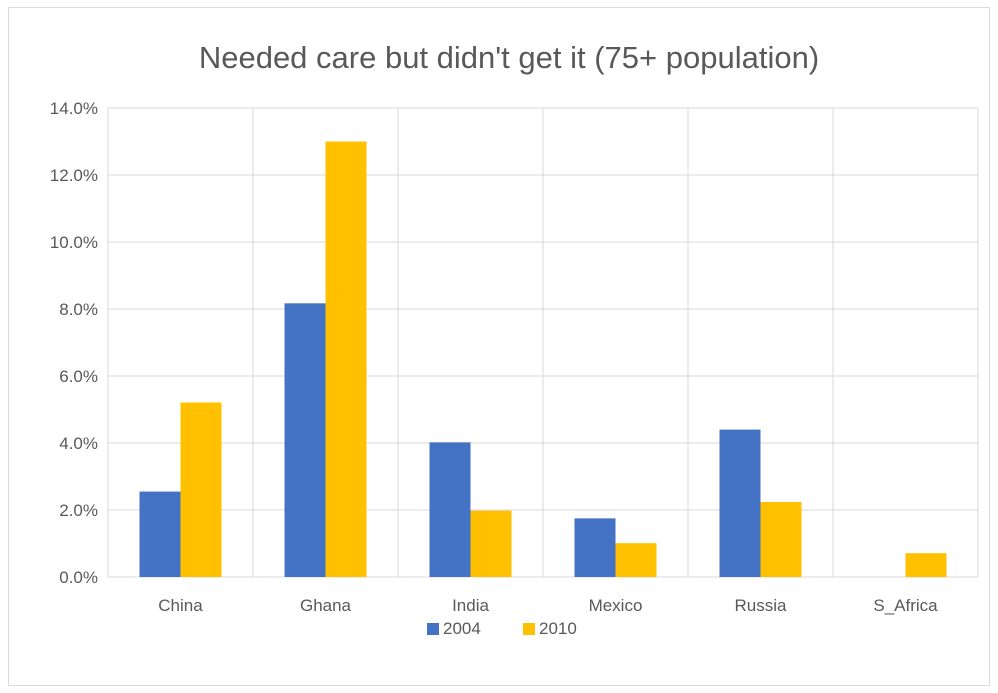  What do you see at coordinates (305, 440) in the screenshot?
I see `bar-2004-ghana` at bounding box center [305, 440].